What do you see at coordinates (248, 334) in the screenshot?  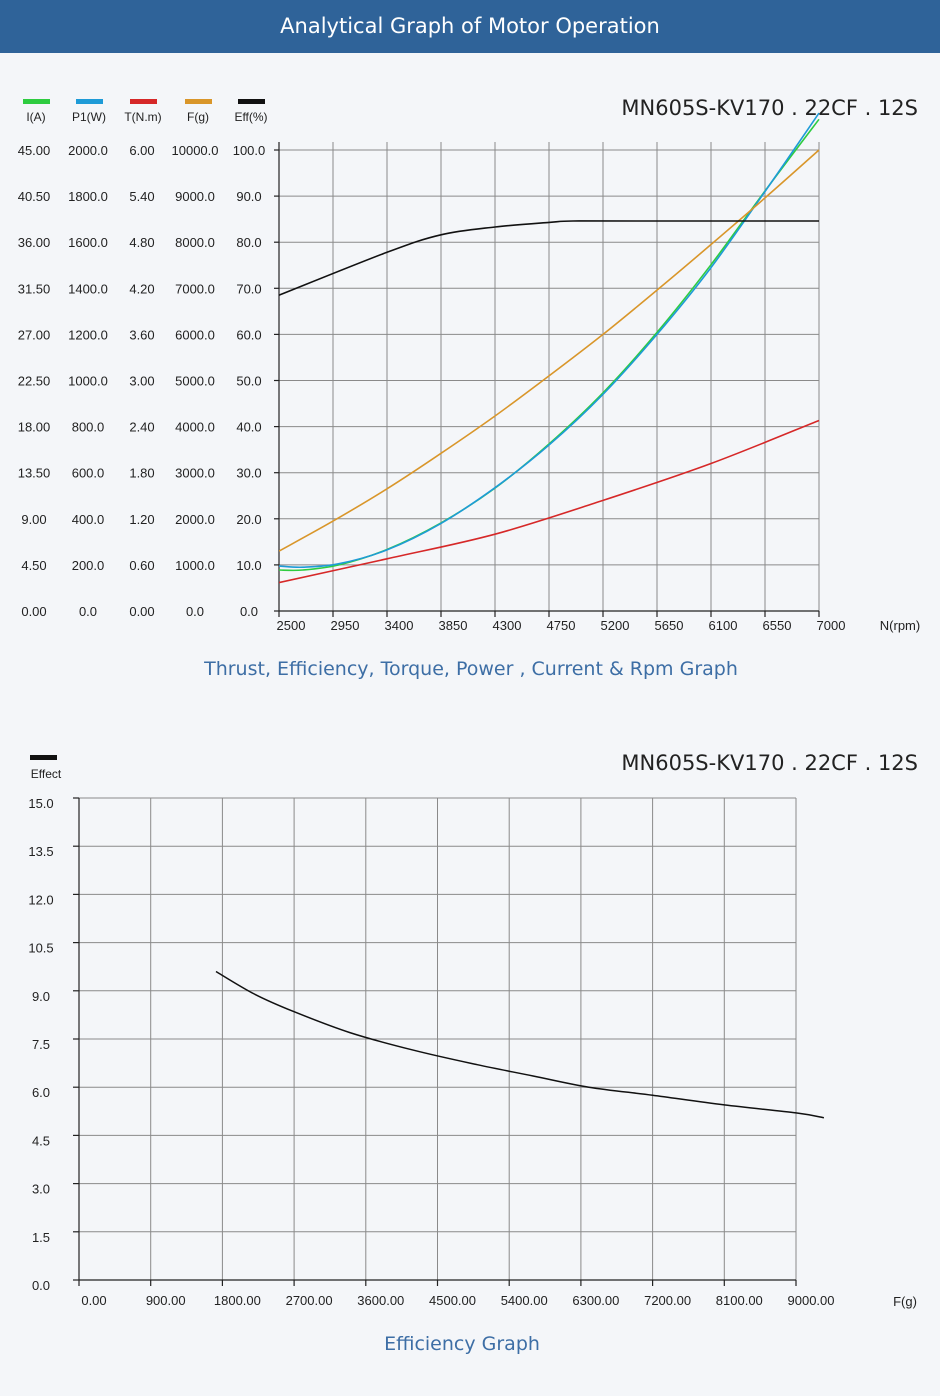 I see `chart1-y-tick-label: 60.0` at bounding box center [248, 334].